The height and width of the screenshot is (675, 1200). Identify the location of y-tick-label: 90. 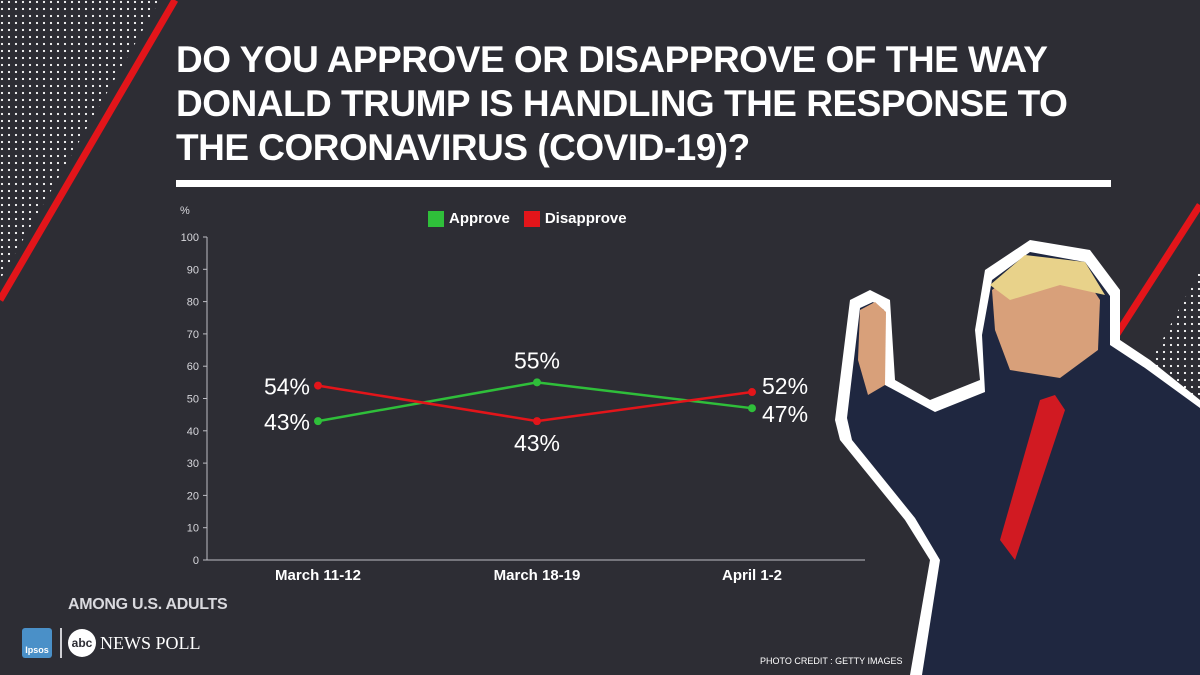
(193, 270).